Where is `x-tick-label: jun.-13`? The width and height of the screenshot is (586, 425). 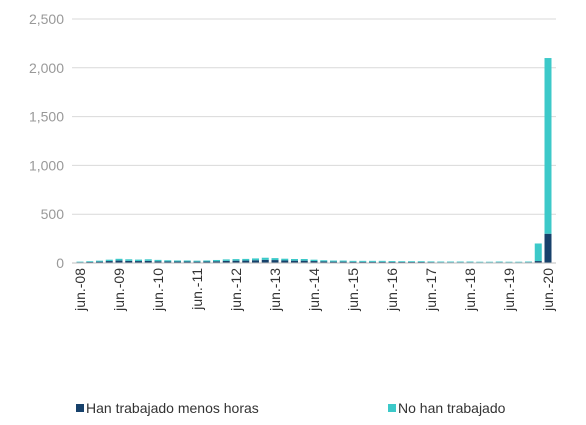 x-tick-label: jun.-13 is located at coordinates (275, 290).